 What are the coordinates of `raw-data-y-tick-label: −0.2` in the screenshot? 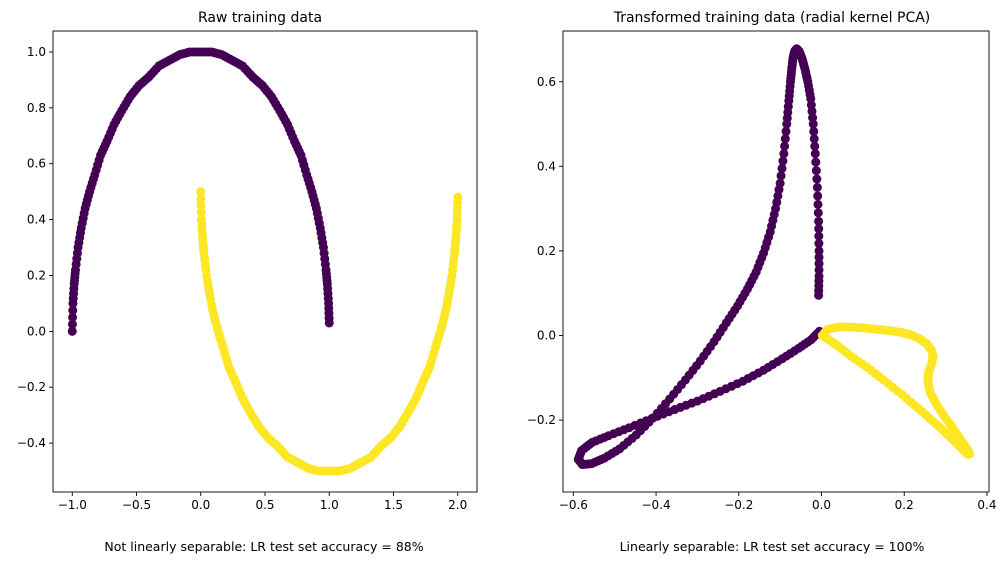 It's located at (31, 387).